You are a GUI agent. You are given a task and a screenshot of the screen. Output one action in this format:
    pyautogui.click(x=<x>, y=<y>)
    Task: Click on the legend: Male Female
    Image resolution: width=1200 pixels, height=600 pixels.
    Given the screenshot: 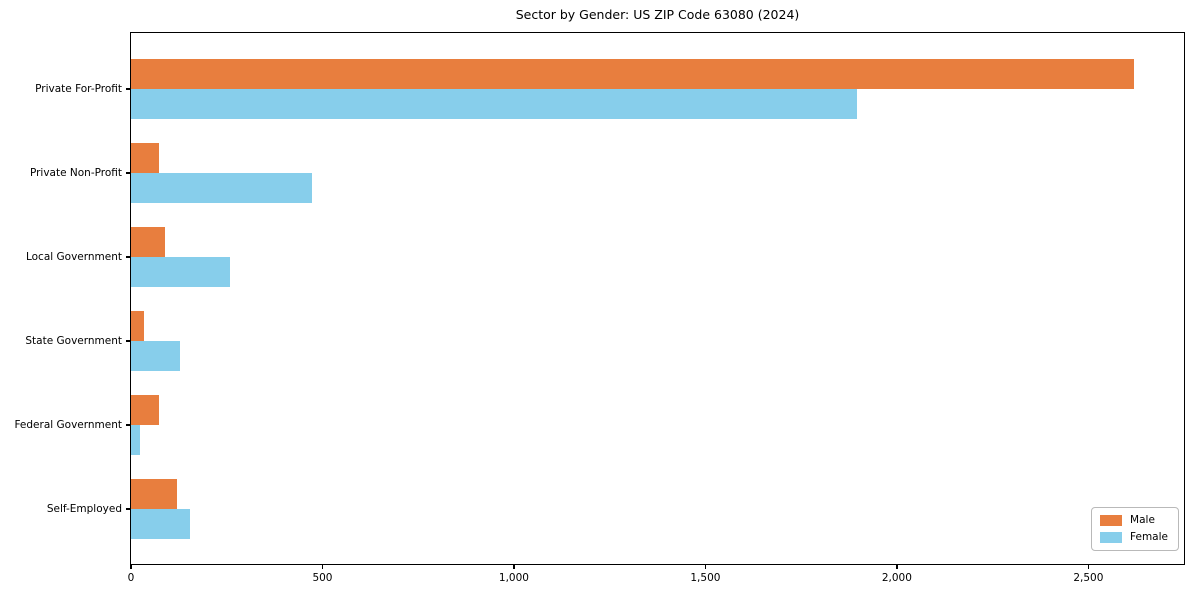 What is the action you would take?
    pyautogui.click(x=1135, y=529)
    